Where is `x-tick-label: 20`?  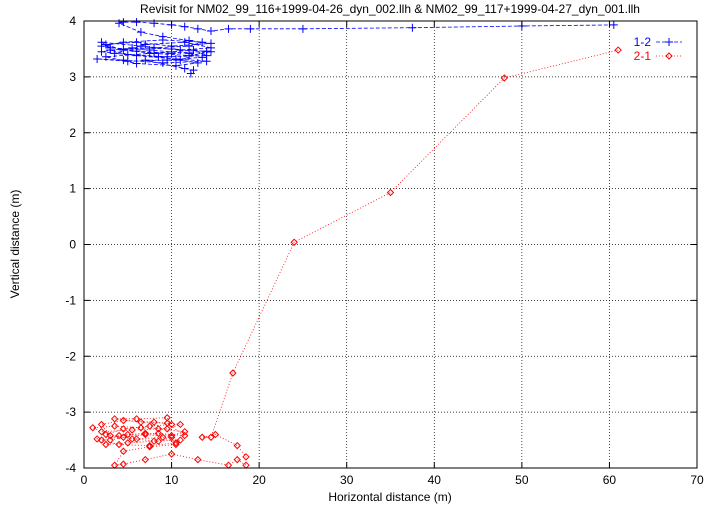
x-tick-label: 20 is located at coordinates (259, 480).